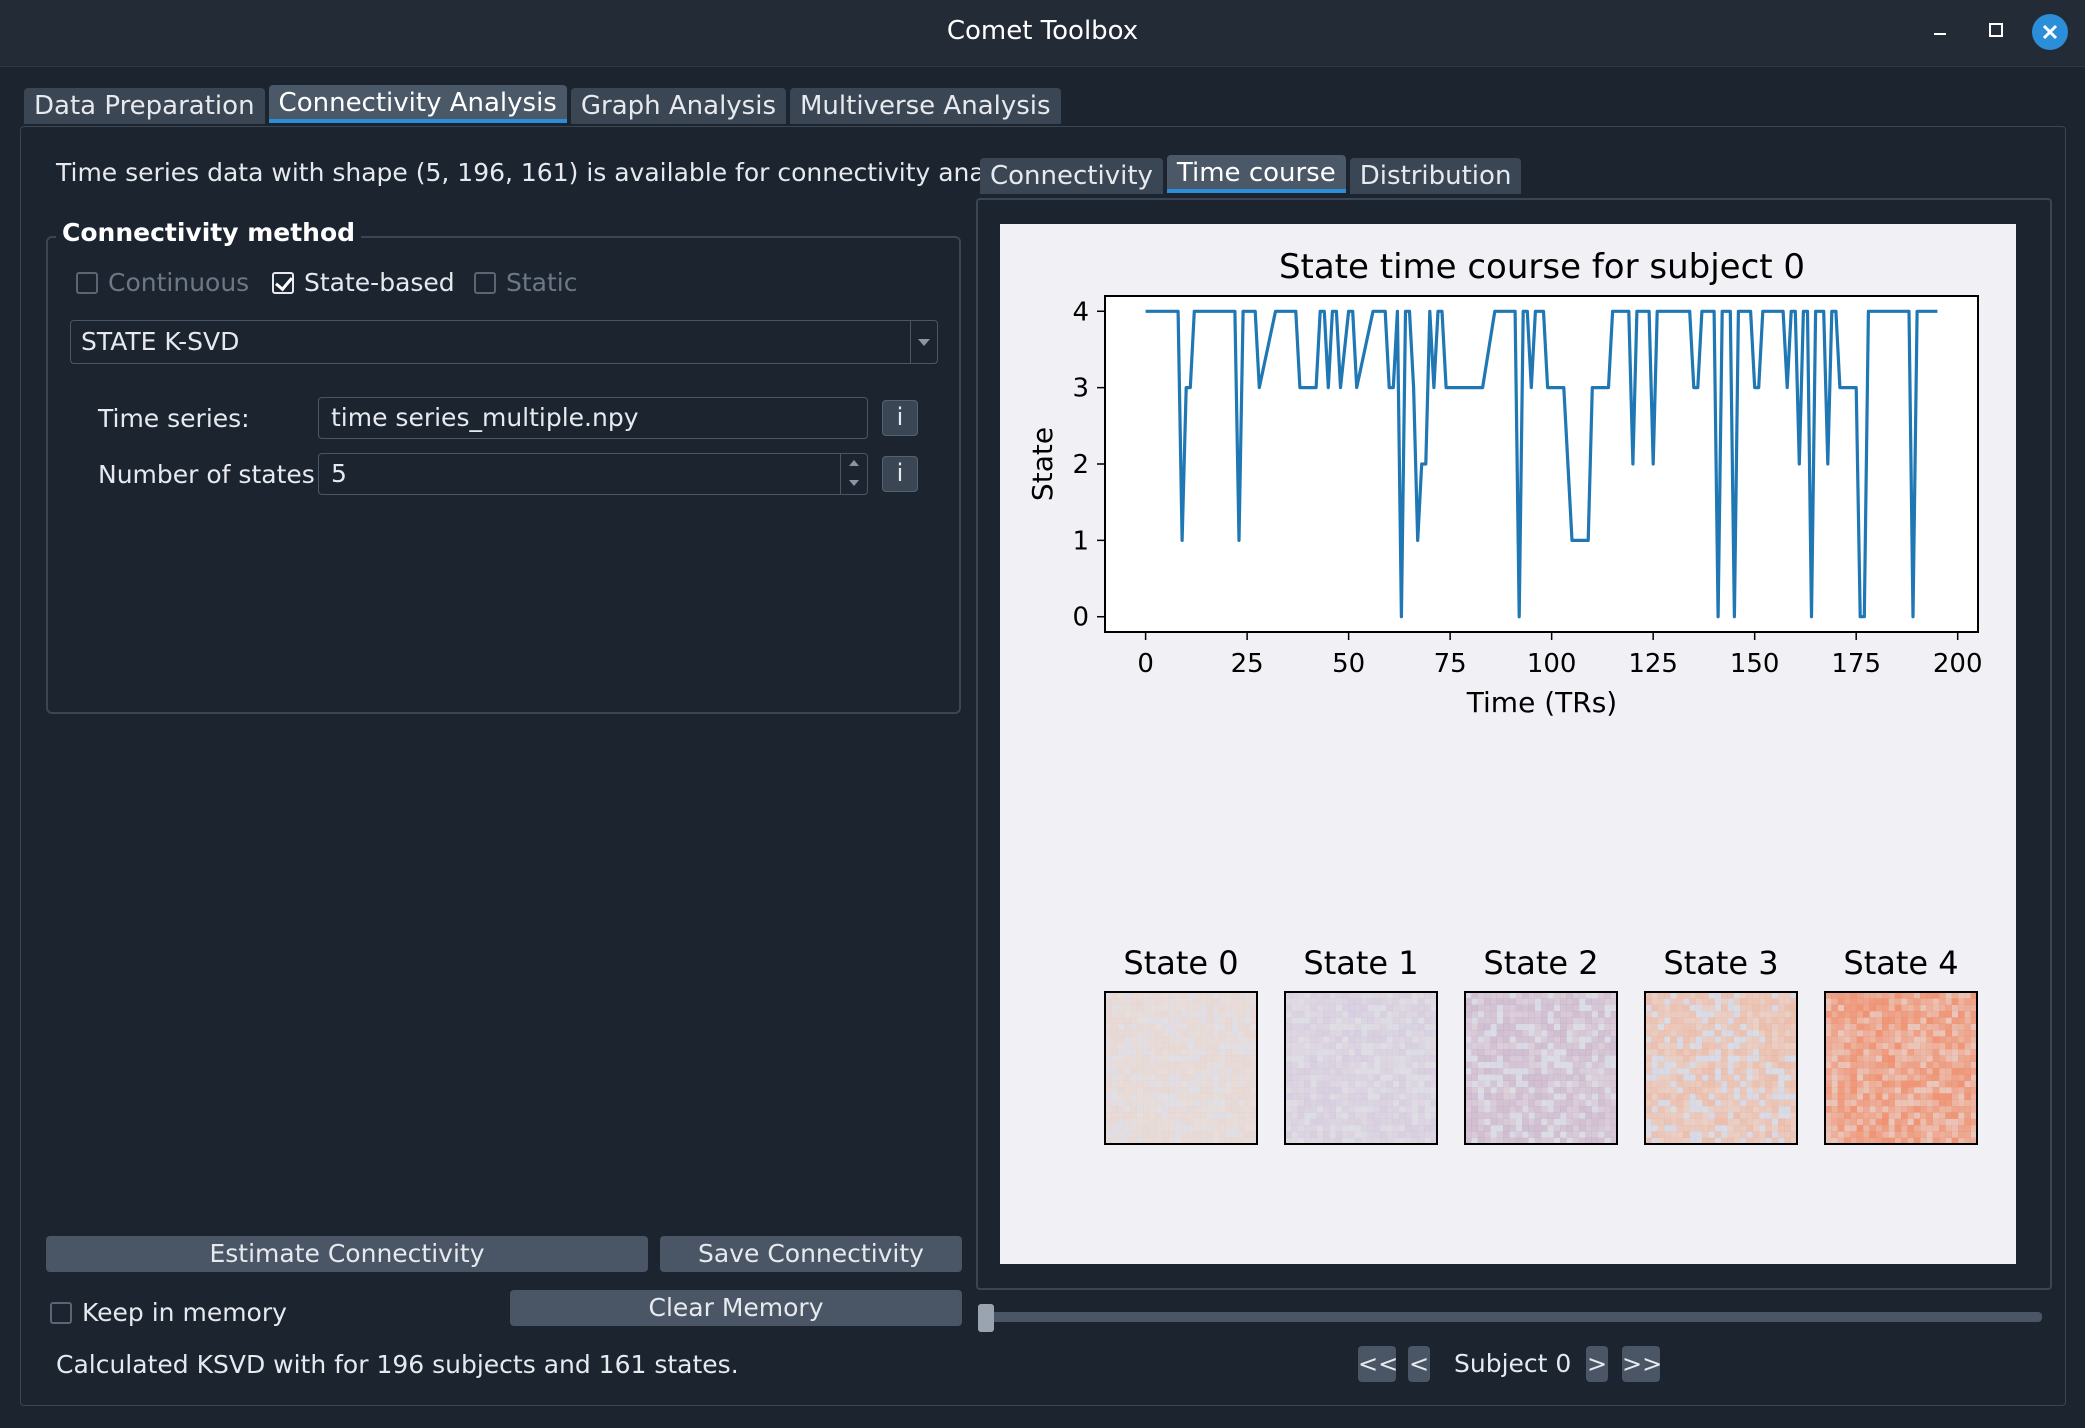 This screenshot has width=2085, height=1428. I want to click on subject-slider, so click(1511, 1317).